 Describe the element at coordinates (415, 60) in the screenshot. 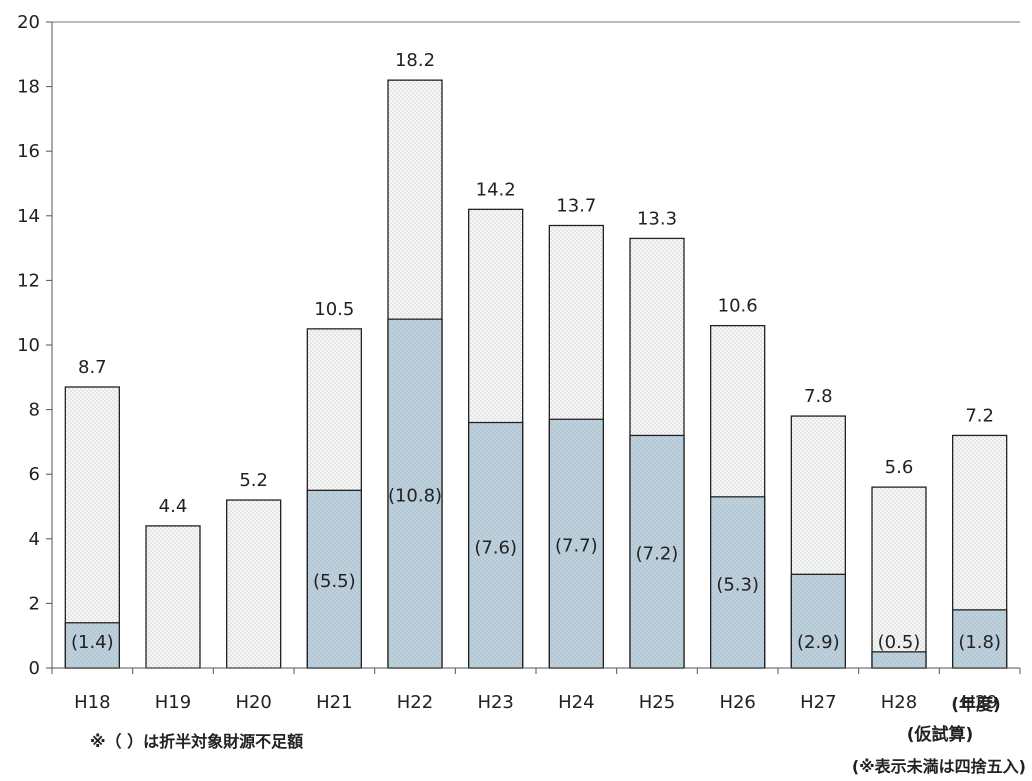

I see `total-label: 18.2` at that location.